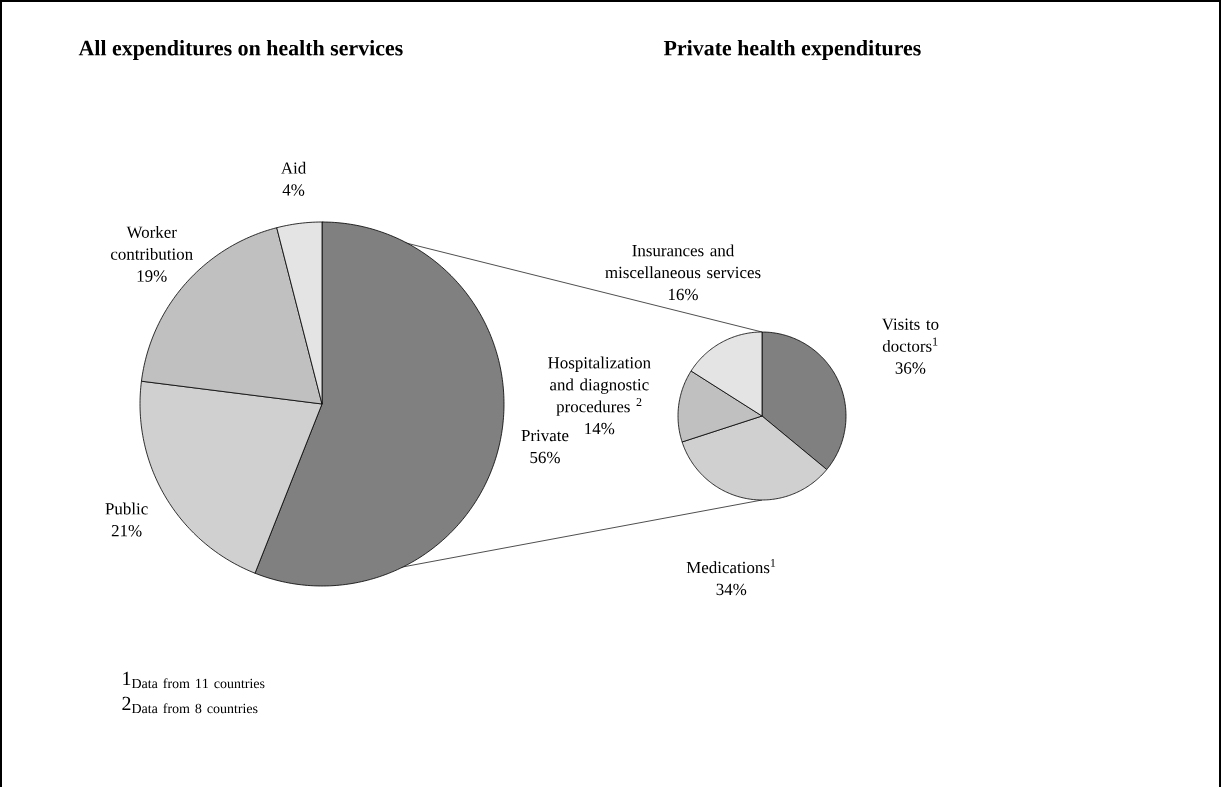 This screenshot has width=1221, height=788. I want to click on data-label: 56%, so click(545, 457).